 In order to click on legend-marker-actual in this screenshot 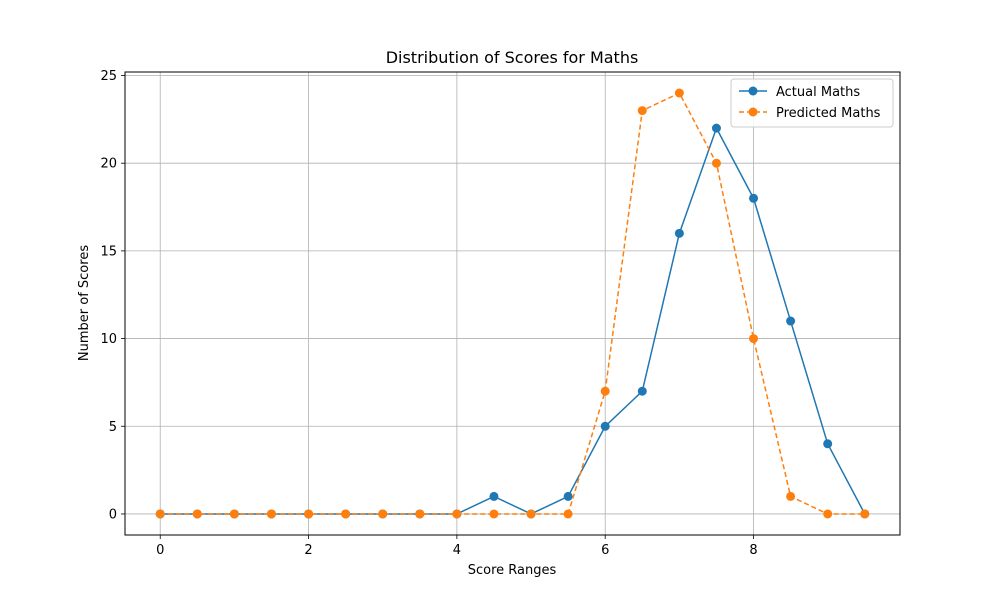, I will do `click(753, 91)`.